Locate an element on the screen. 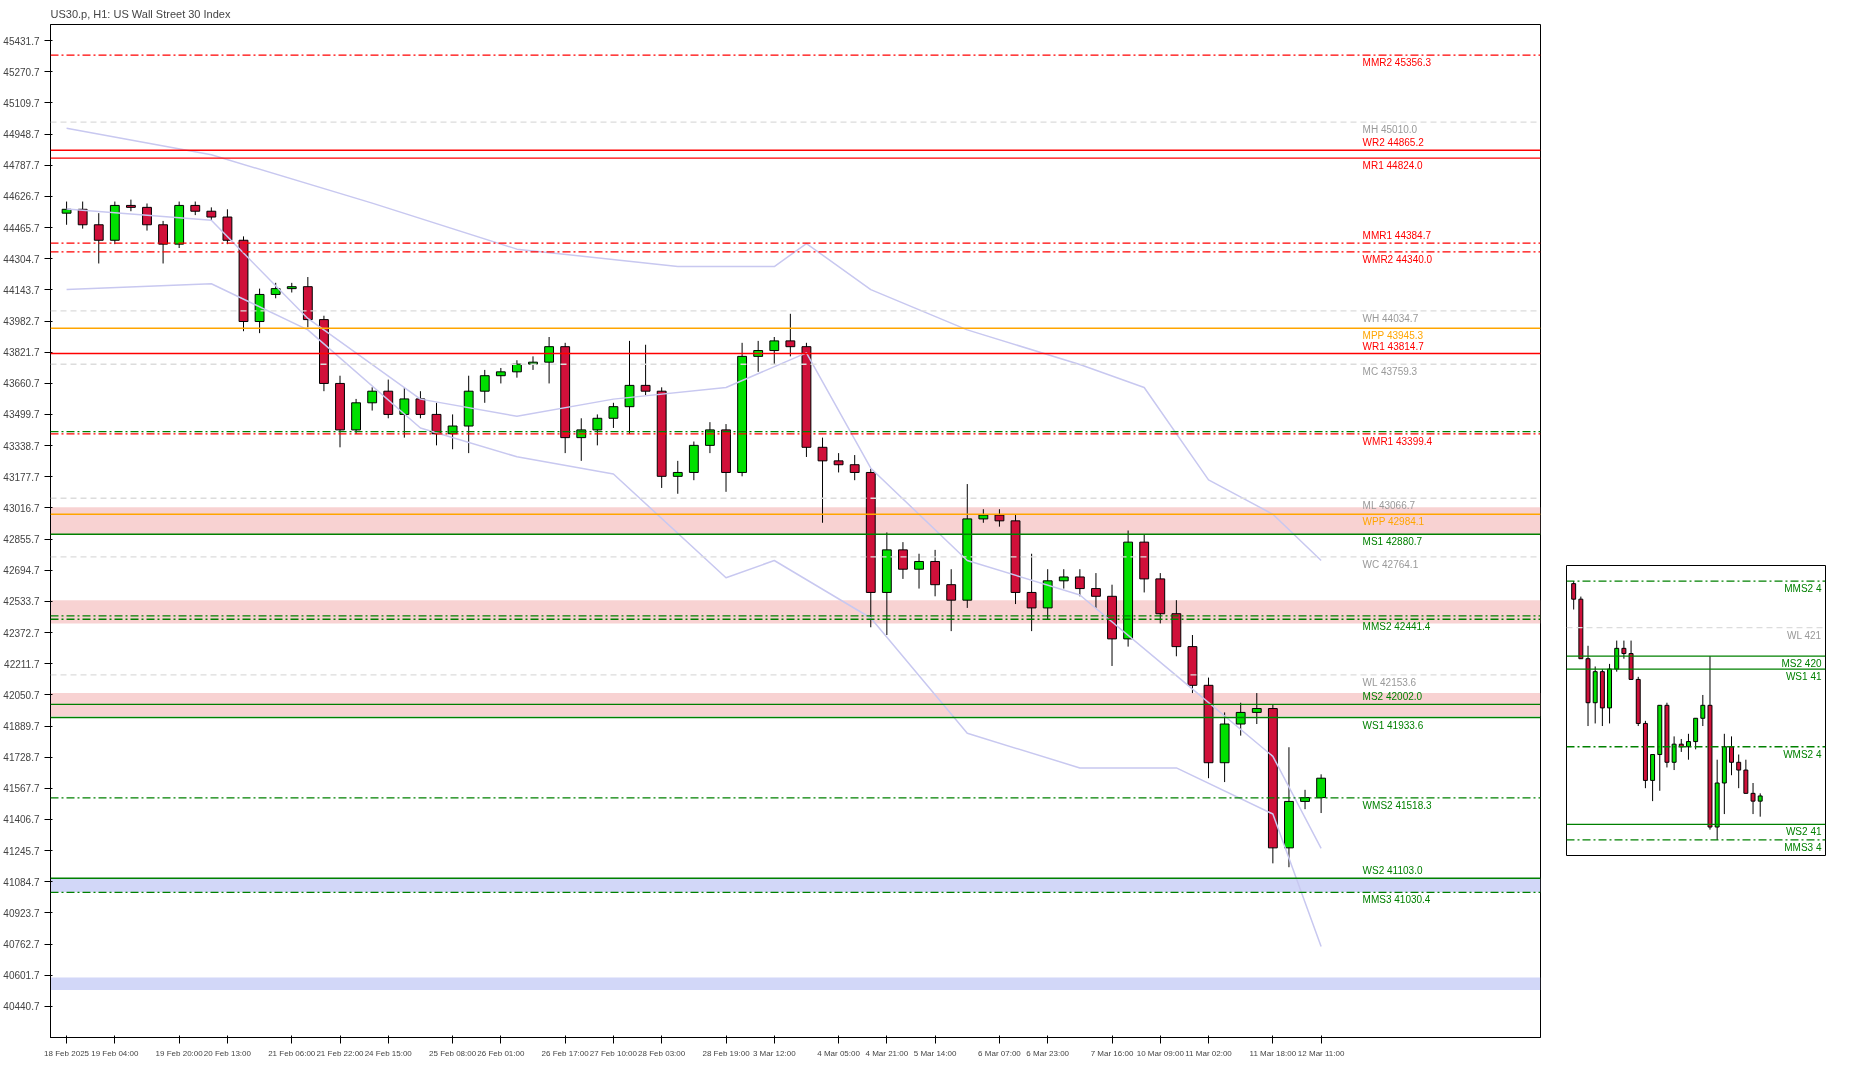 This screenshot has width=1858, height=1071. y-tick-label: 40601.7 is located at coordinates (21, 976).